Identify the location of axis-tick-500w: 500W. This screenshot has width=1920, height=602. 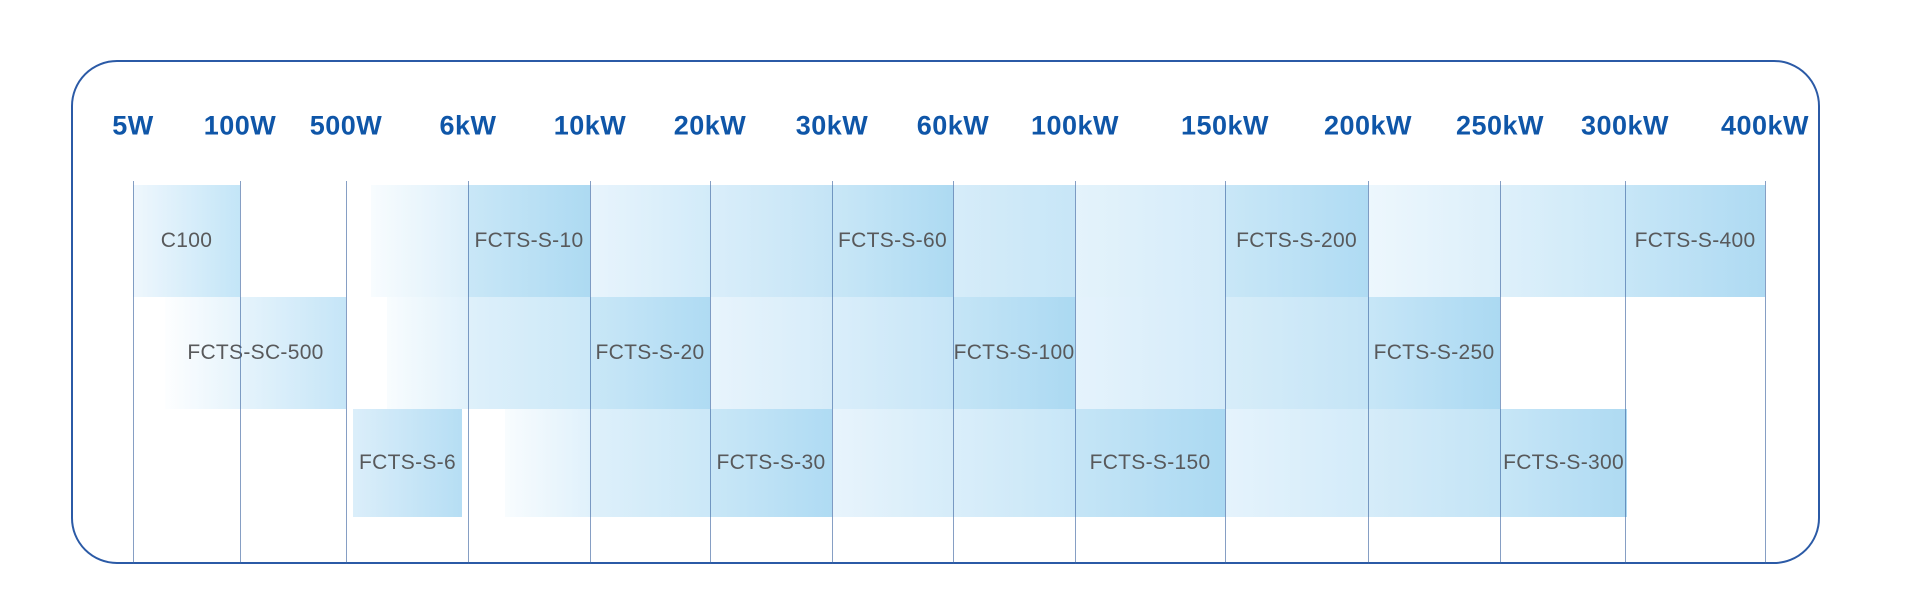
(346, 125).